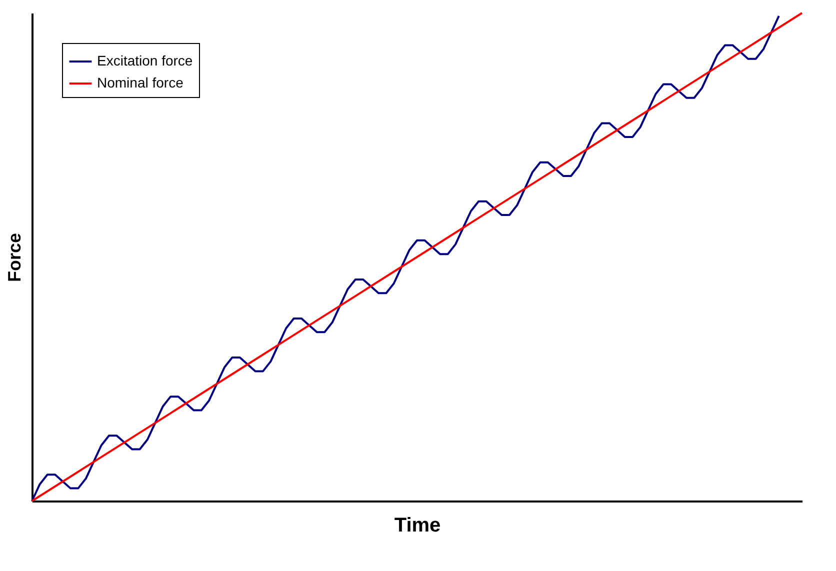 This screenshot has width=836, height=571. I want to click on x-axis-title: Time, so click(417, 525).